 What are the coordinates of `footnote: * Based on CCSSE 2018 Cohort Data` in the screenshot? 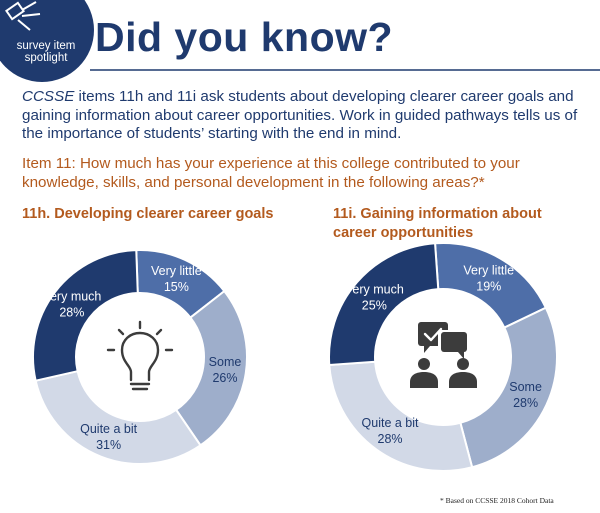 It's located at (497, 500).